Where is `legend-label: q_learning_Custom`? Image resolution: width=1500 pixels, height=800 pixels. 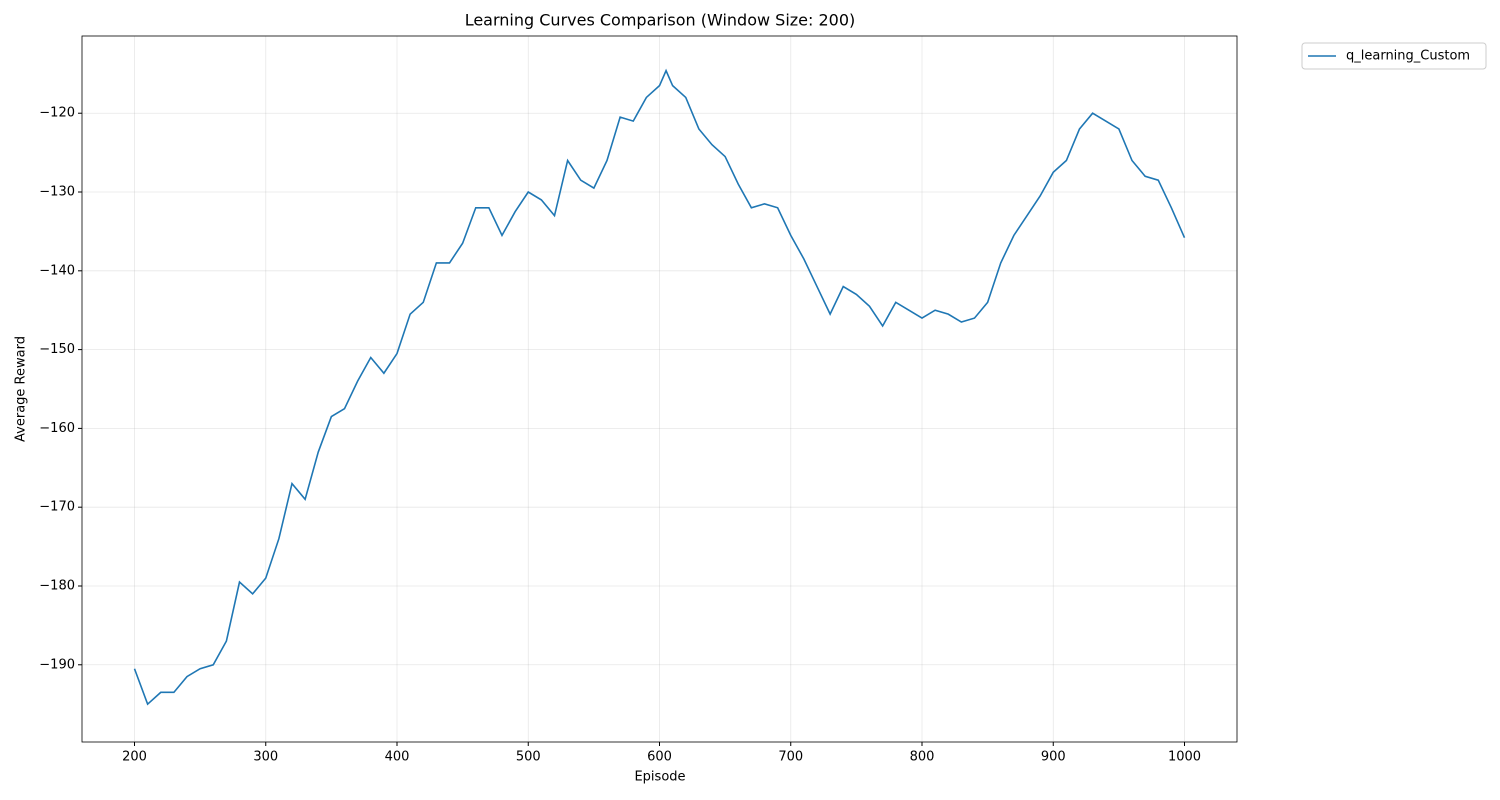 legend-label: q_learning_Custom is located at coordinates (1408, 56).